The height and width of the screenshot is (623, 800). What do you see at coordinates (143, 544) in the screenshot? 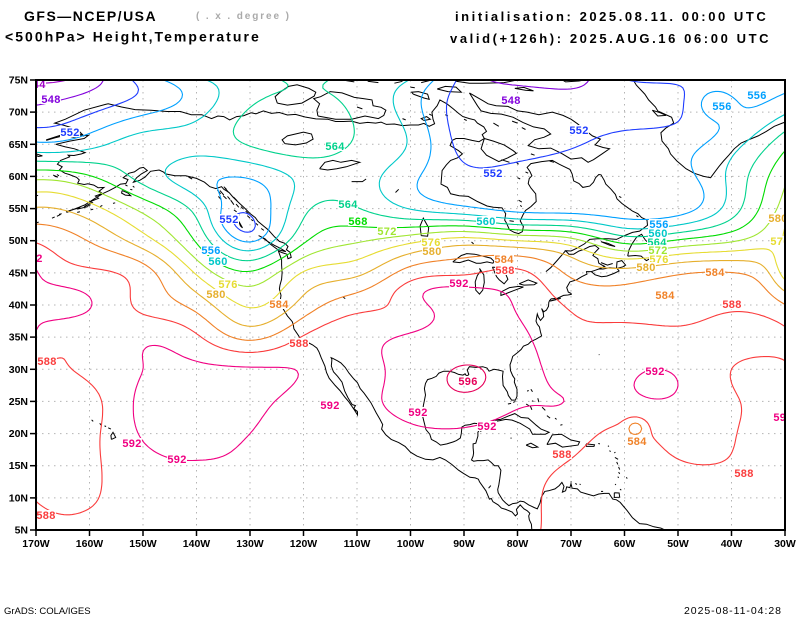
I see `svg-text: 150W` at bounding box center [143, 544].